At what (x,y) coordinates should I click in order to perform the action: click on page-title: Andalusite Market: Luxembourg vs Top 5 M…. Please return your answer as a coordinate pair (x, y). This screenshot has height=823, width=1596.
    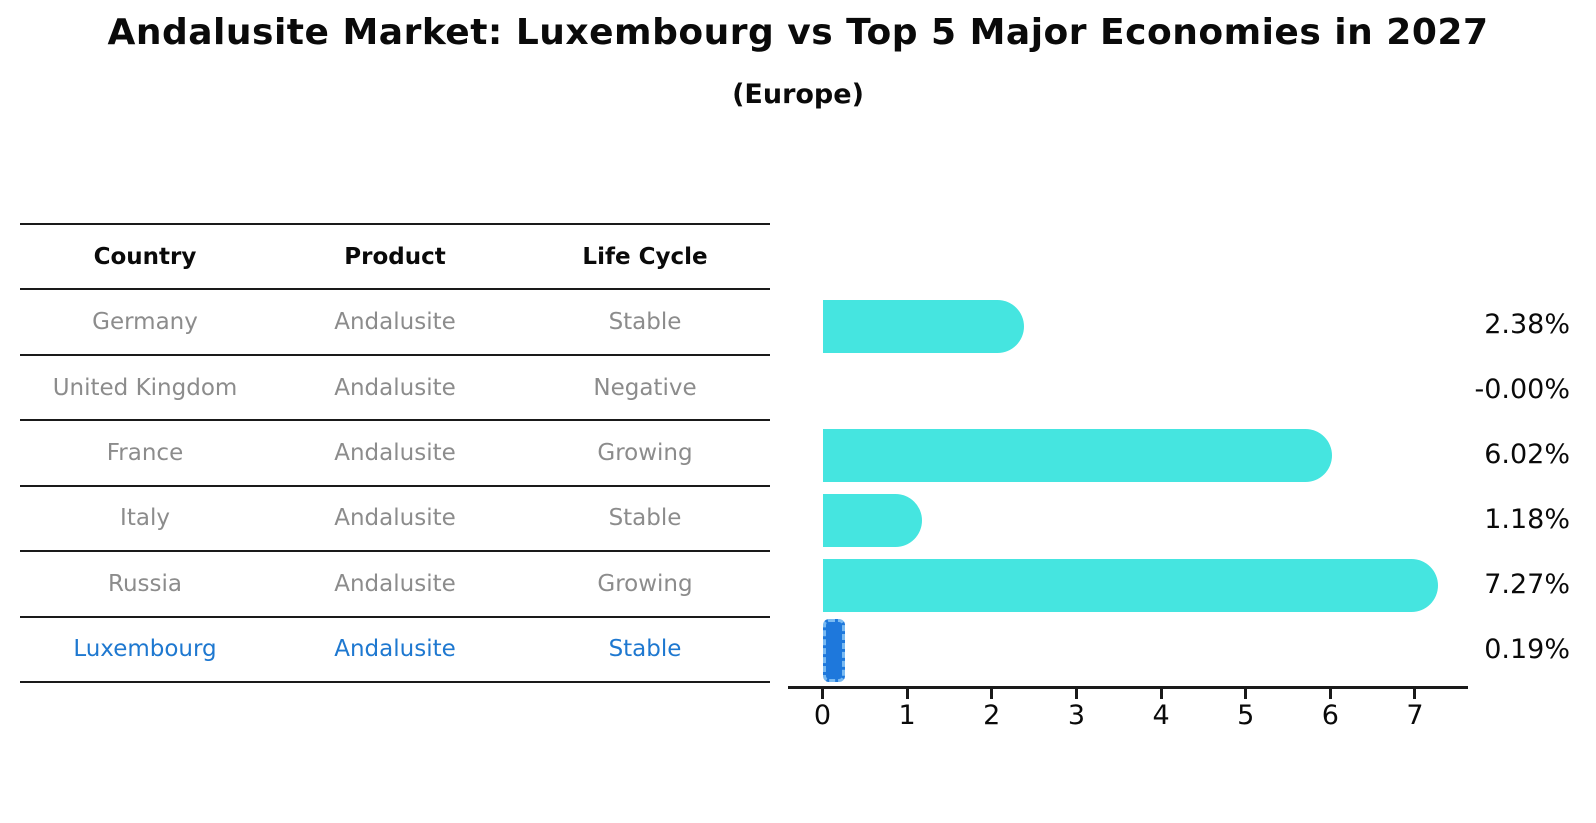
    Looking at the image, I should click on (798, 32).